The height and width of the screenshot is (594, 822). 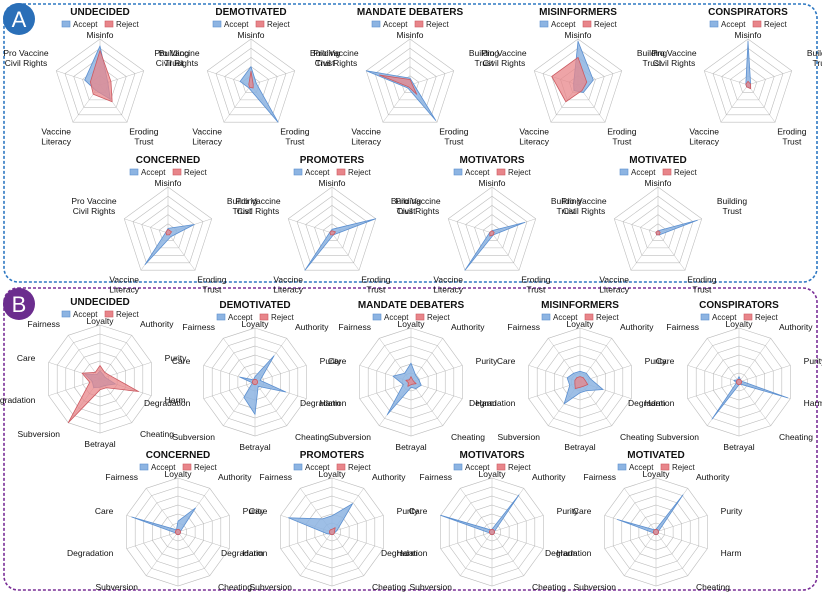 I want to click on chart-a-motivators-axis-label-line-1: Vaccine, so click(x=448, y=279).